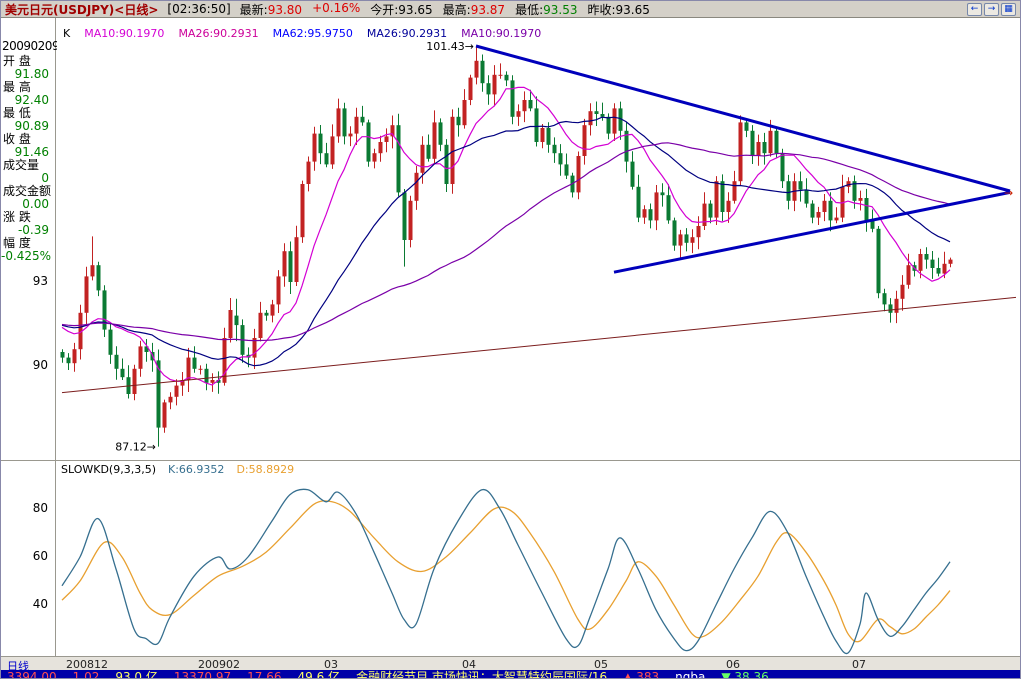 Image resolution: width=1021 pixels, height=679 pixels. Describe the element at coordinates (601, 664) in the screenshot. I see `x-tick-label: 05` at that location.